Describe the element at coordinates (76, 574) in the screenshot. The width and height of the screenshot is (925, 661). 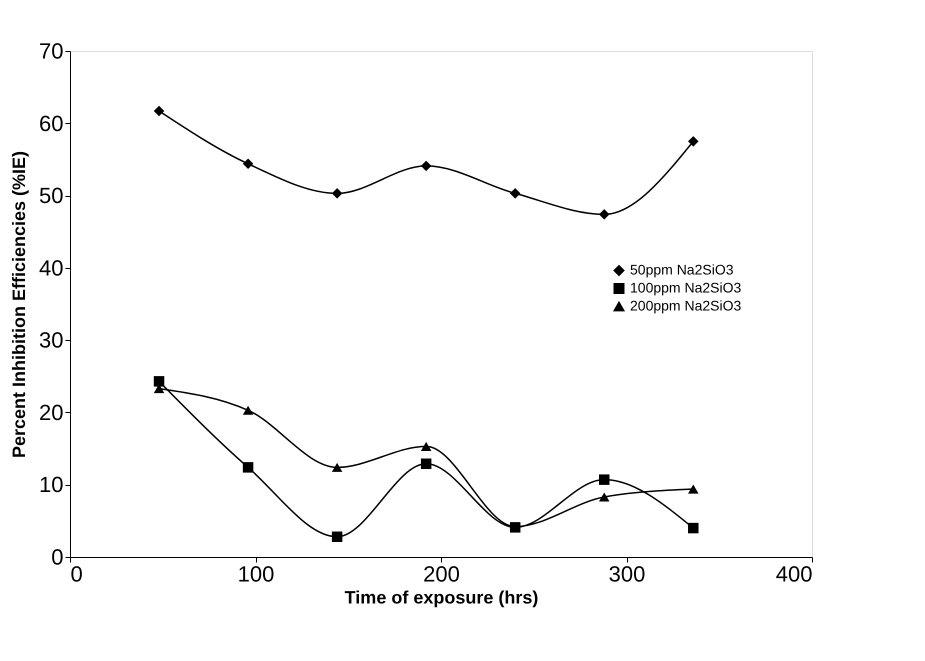
I see `x-tick-label: 0` at that location.